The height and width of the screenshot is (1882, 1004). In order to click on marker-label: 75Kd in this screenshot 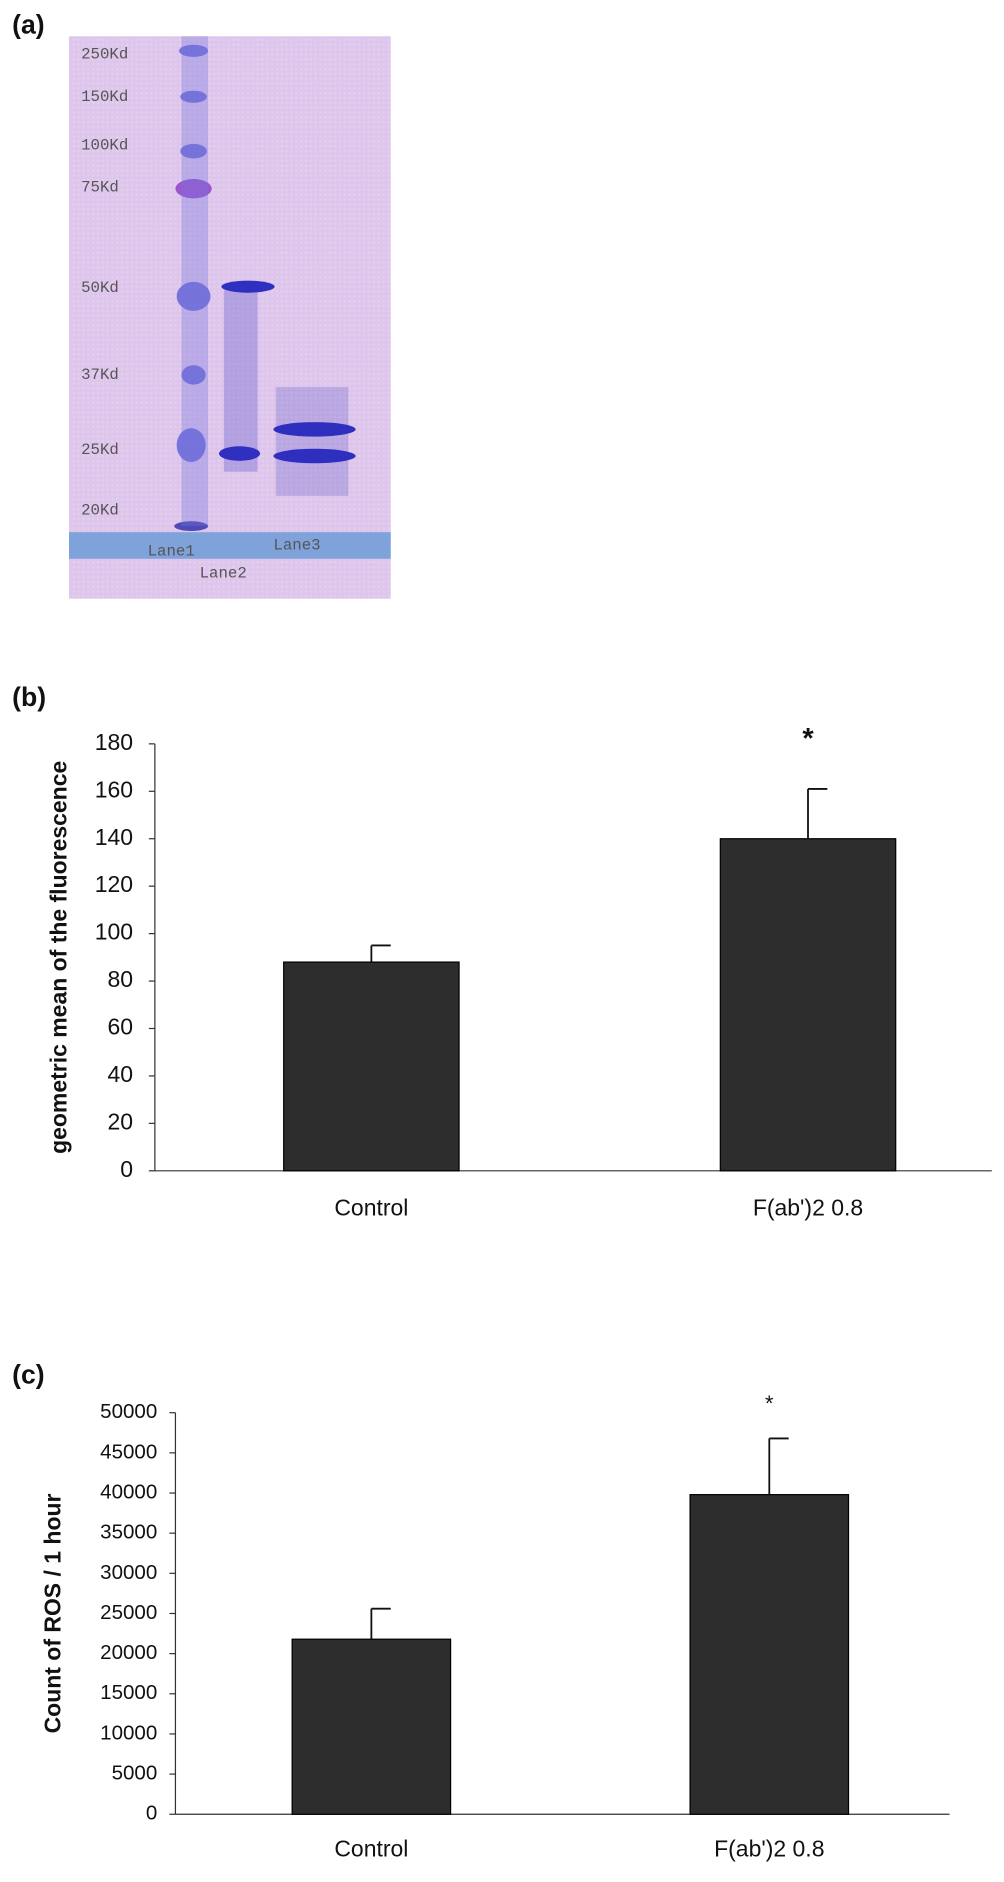, I will do `click(100, 188)`.